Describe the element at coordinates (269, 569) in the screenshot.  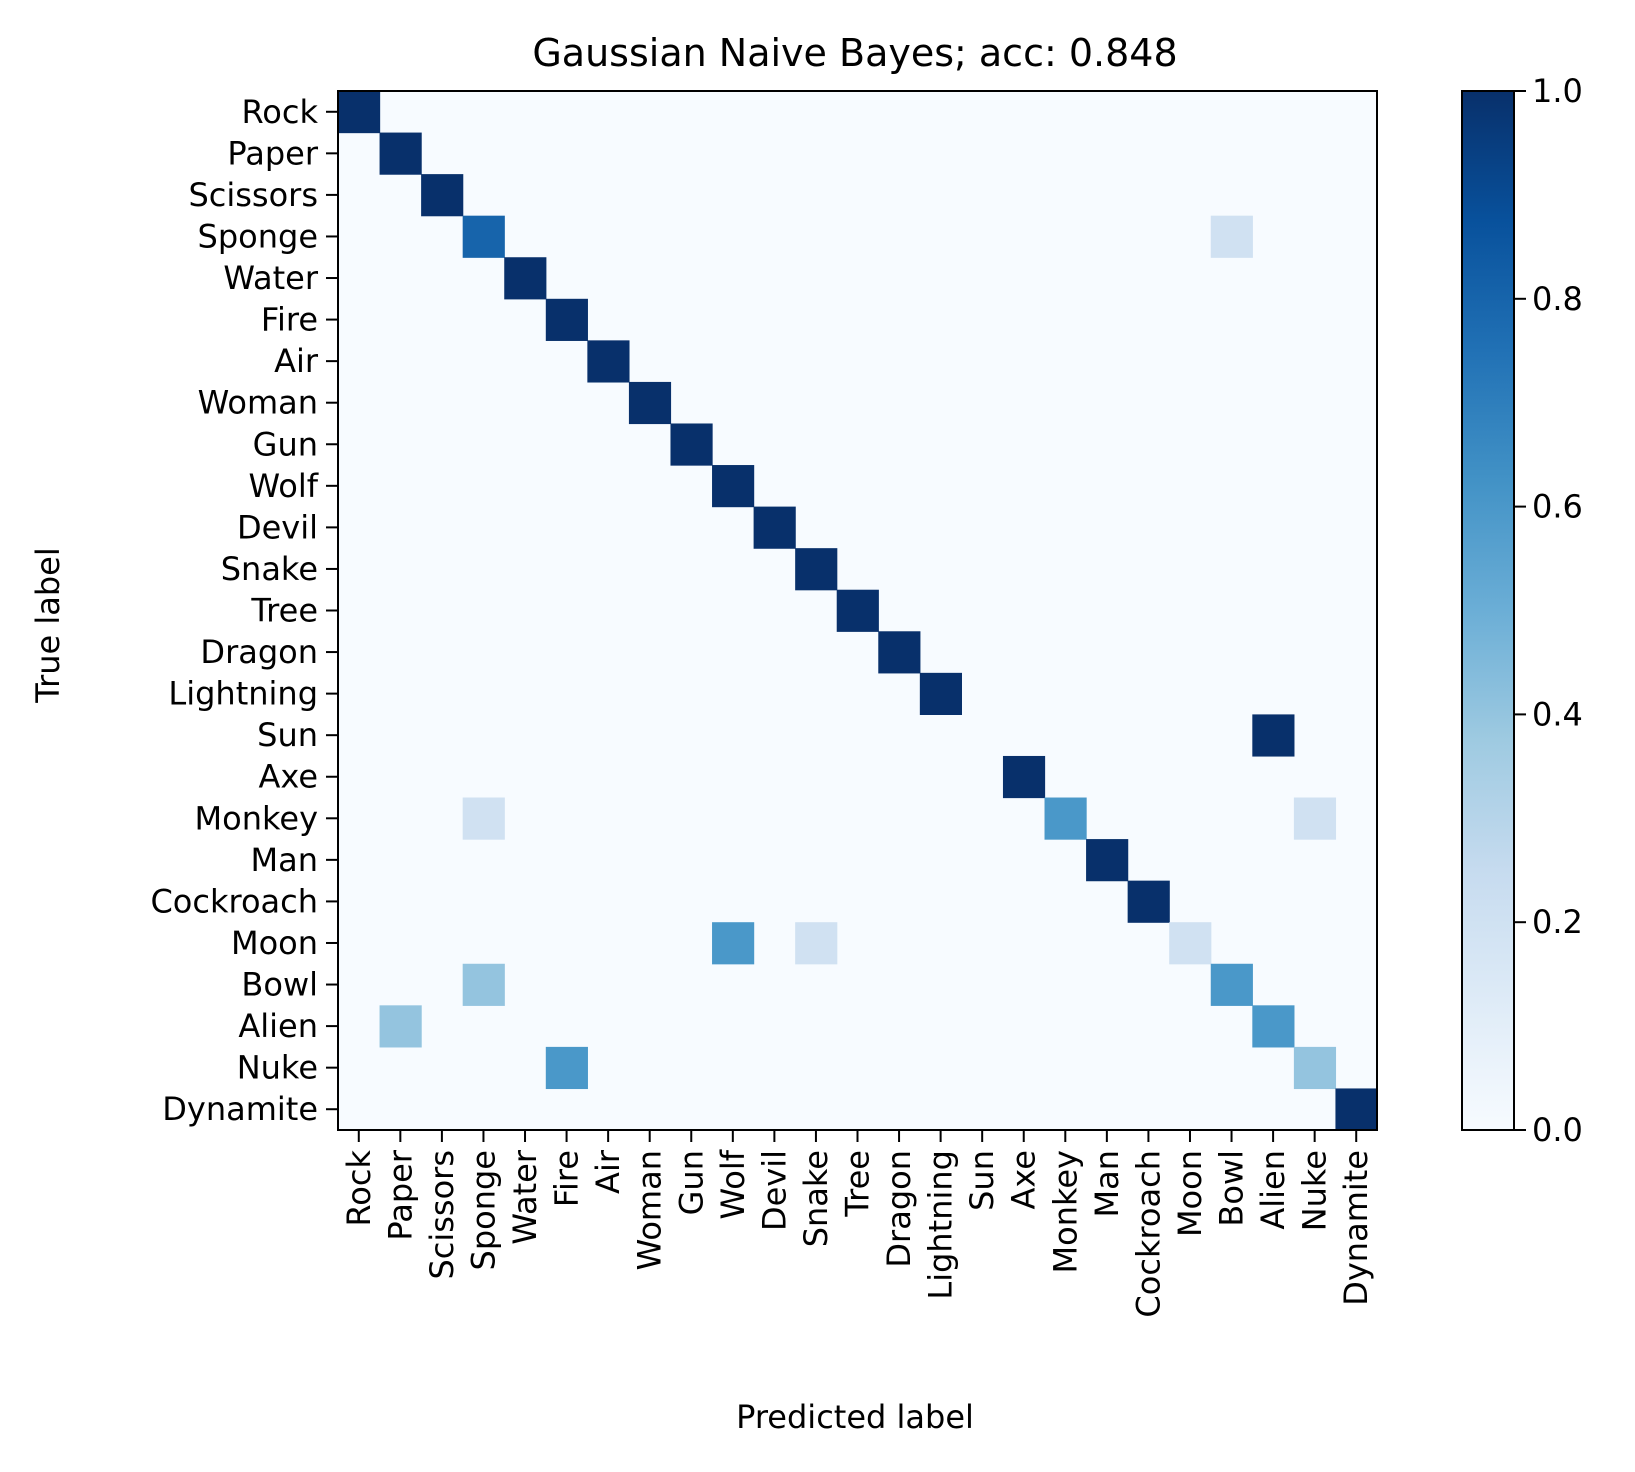
I see `y-tick-label: Snake` at that location.